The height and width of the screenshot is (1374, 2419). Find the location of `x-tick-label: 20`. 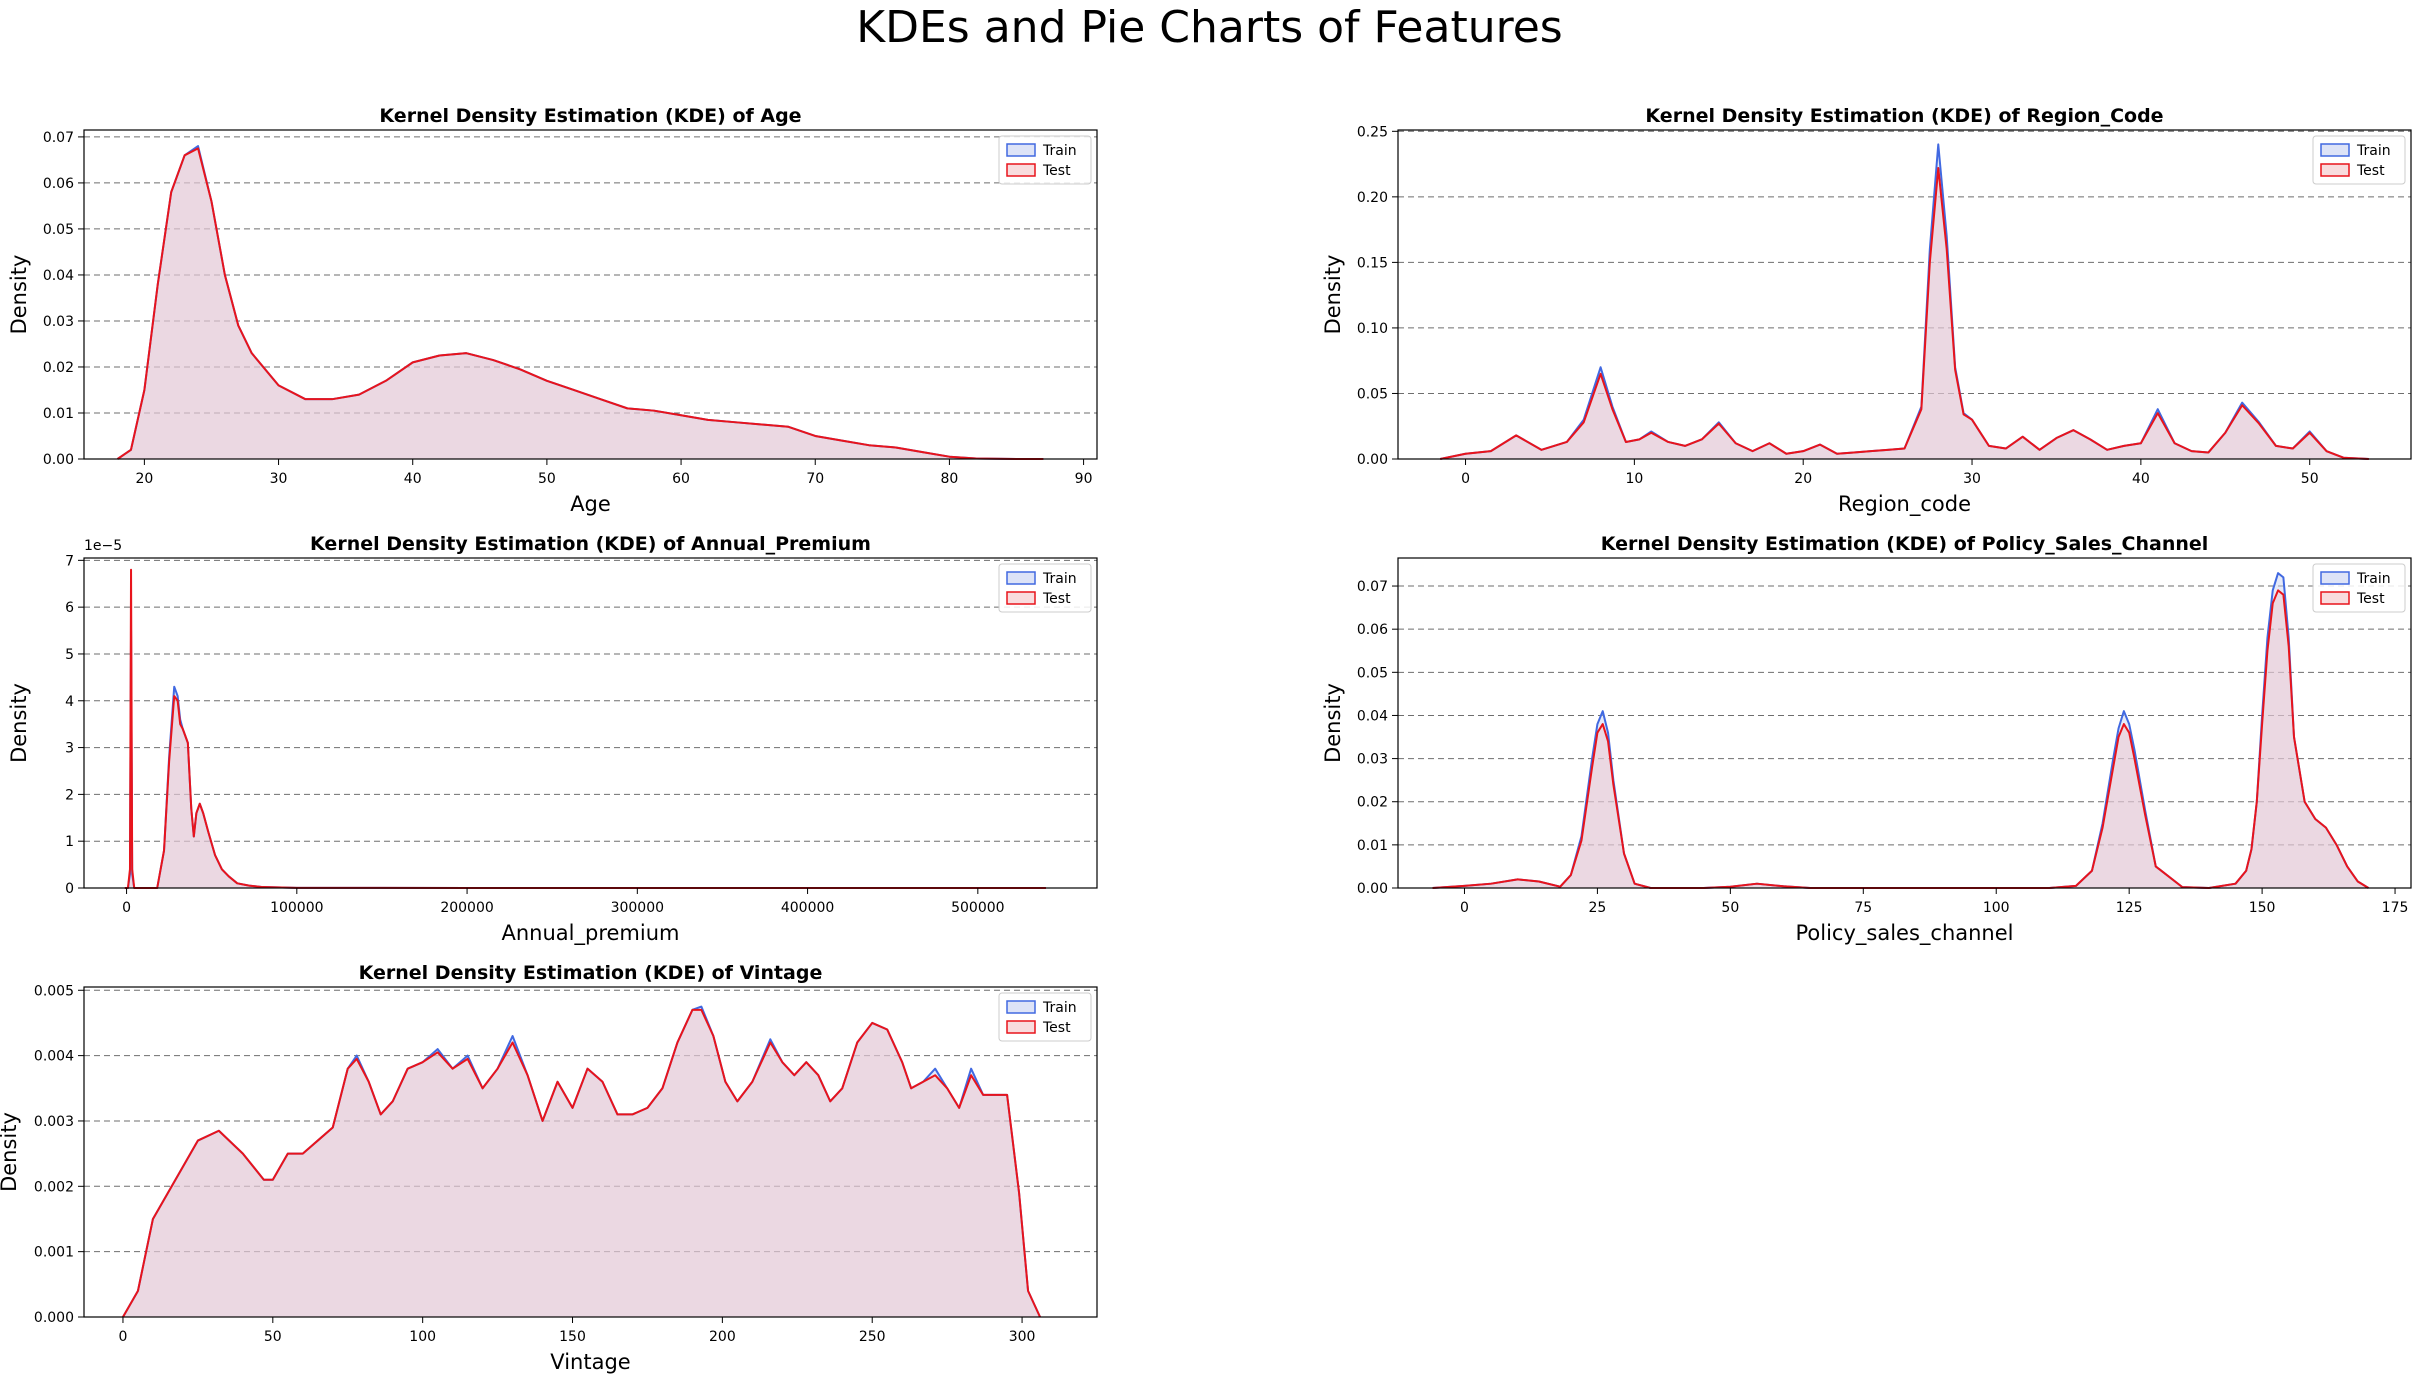

x-tick-label: 20 is located at coordinates (1803, 479).